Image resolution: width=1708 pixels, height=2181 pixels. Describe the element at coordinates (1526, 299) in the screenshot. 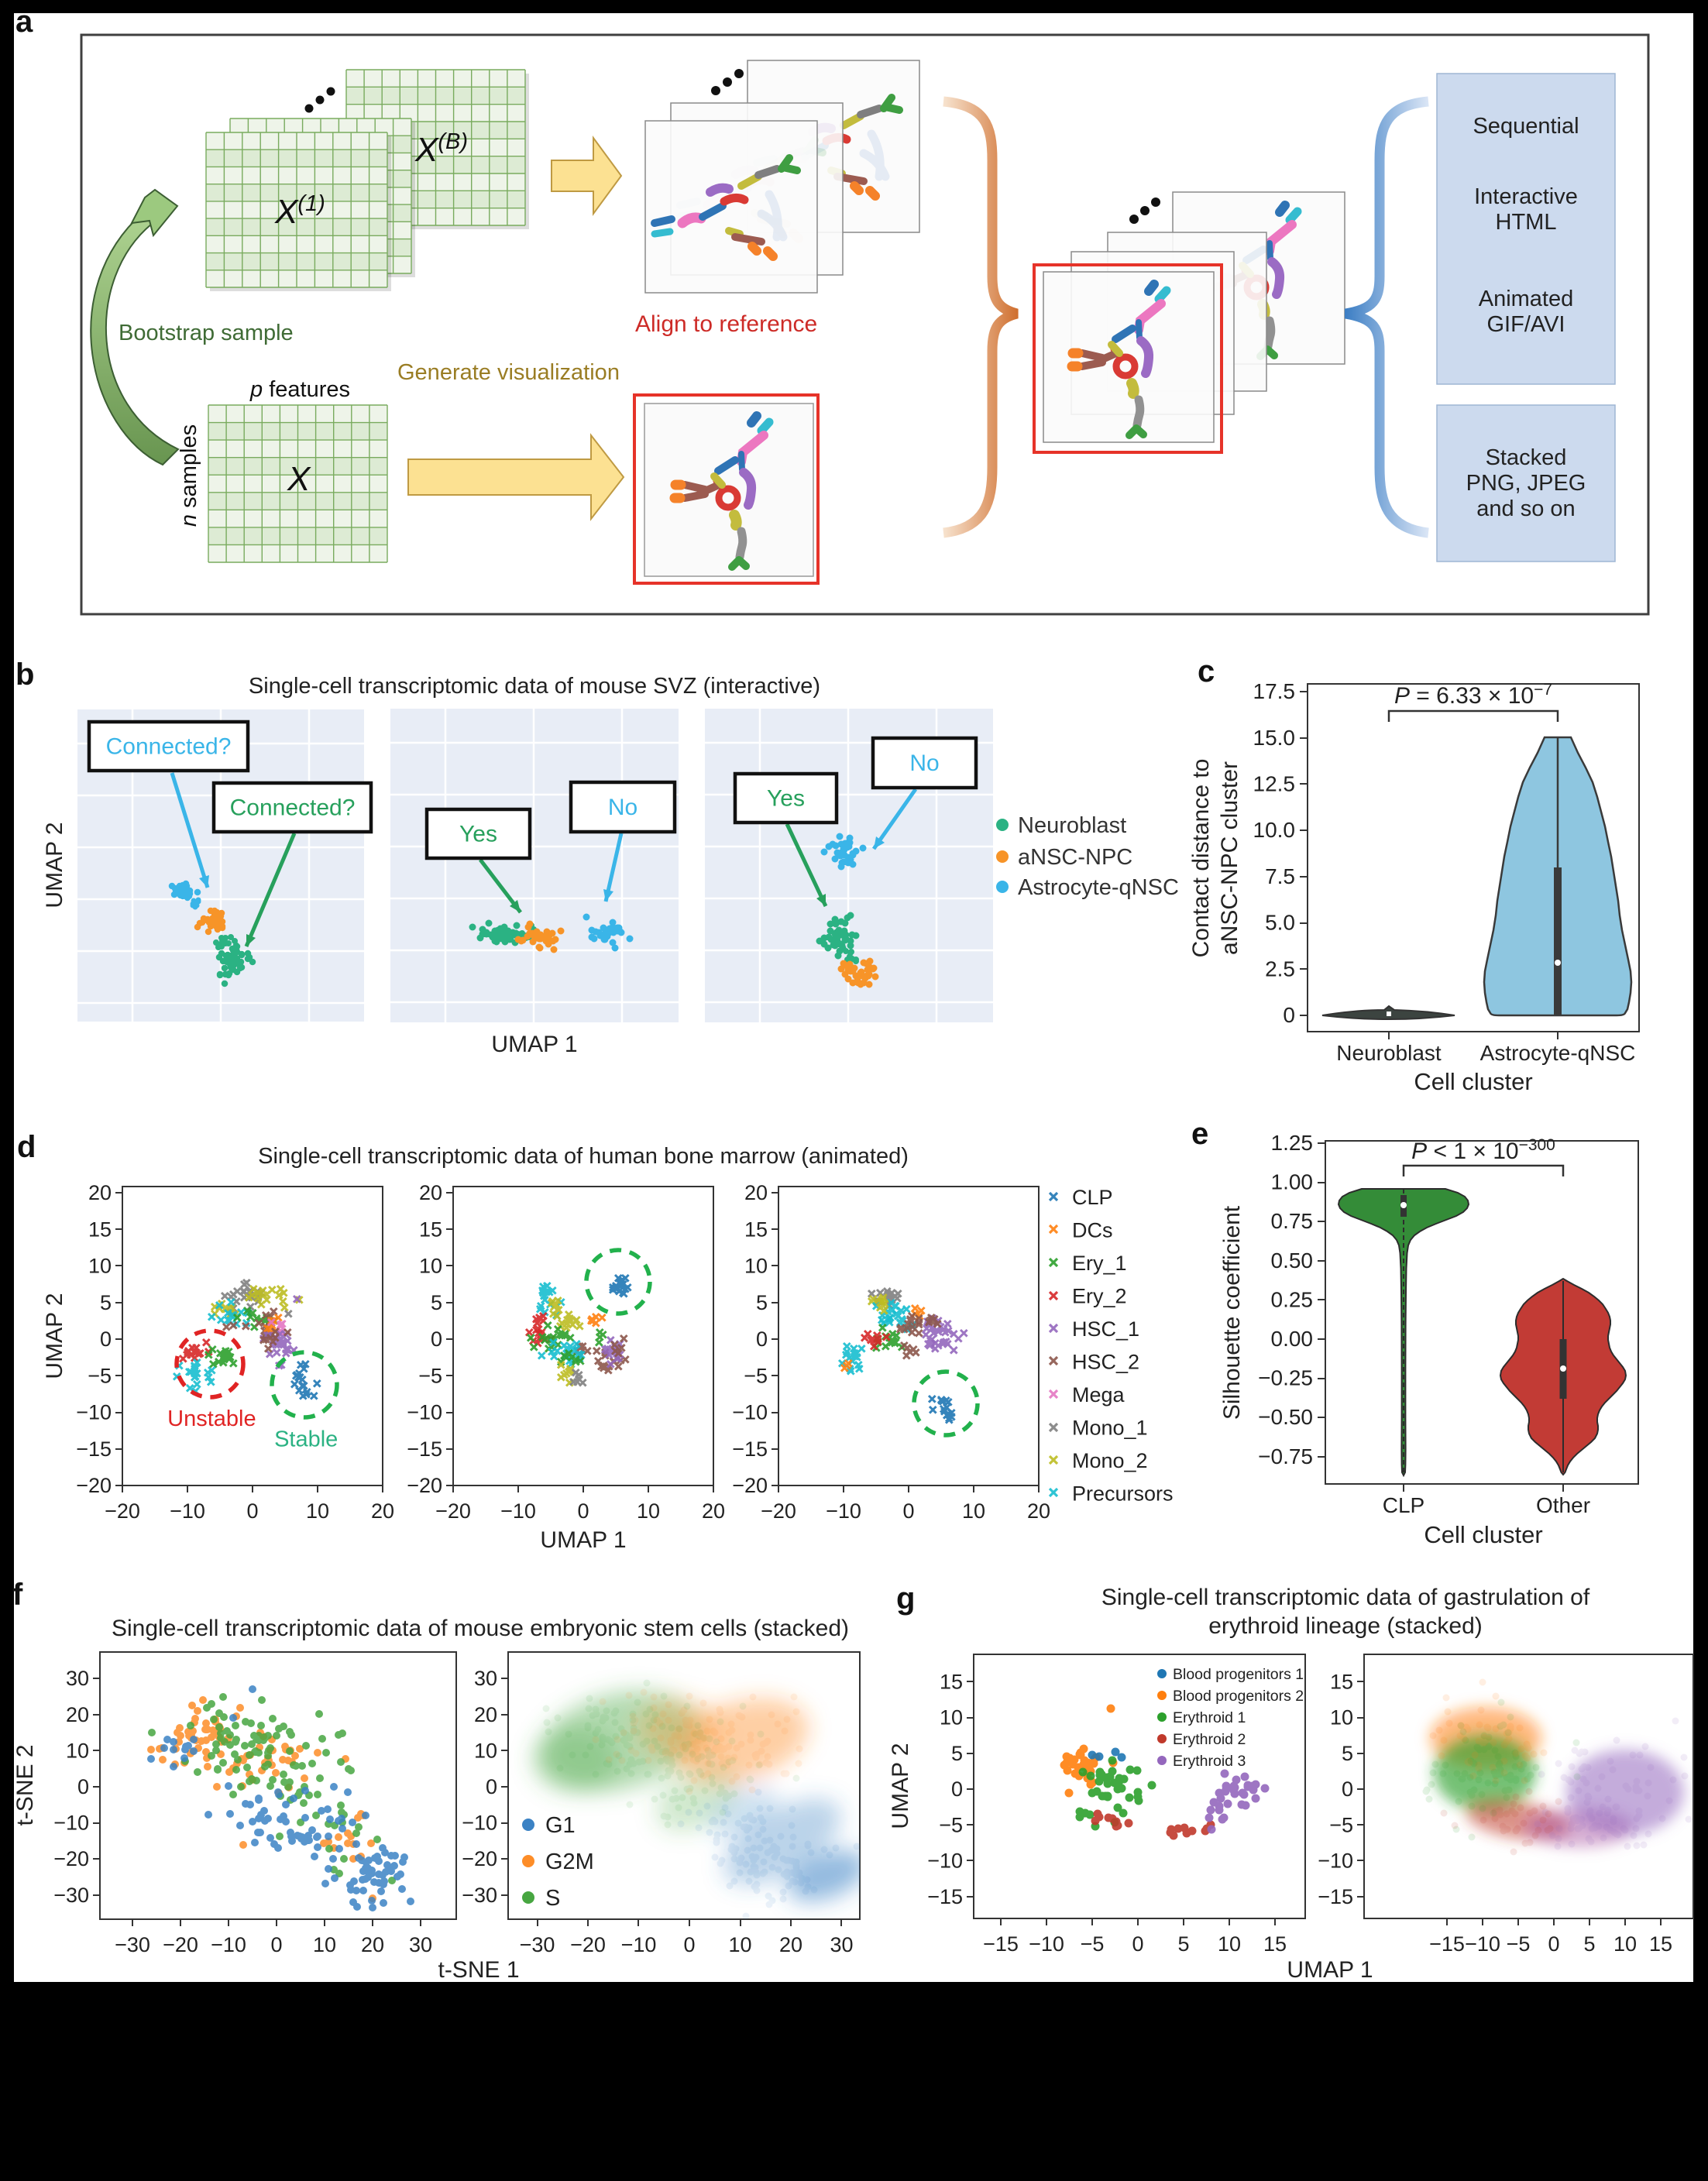

I see `svg-text: Animated` at that location.